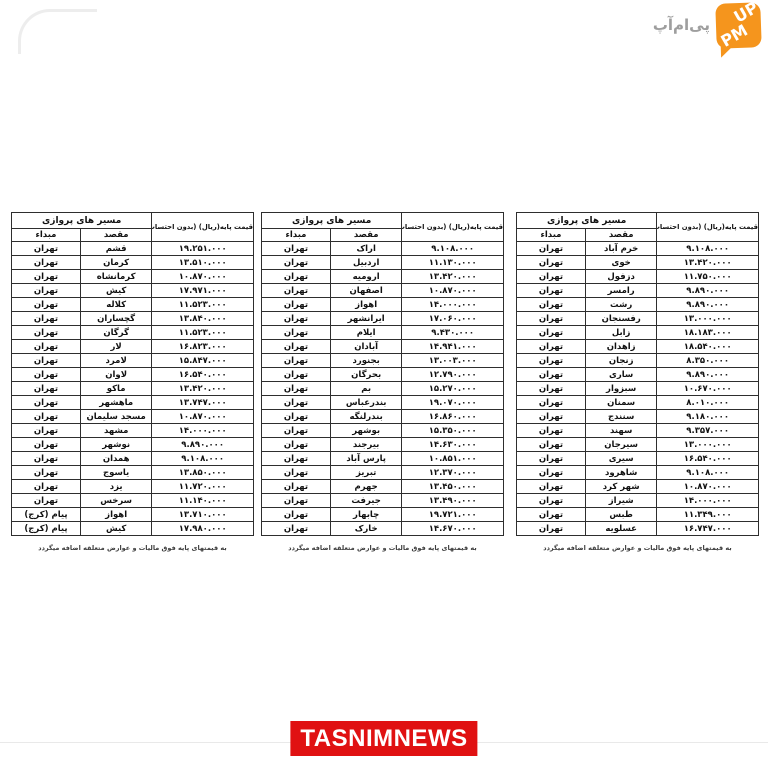  Describe the element at coordinates (116, 262) in the screenshot. I see `destination-cell: کرمان` at that location.